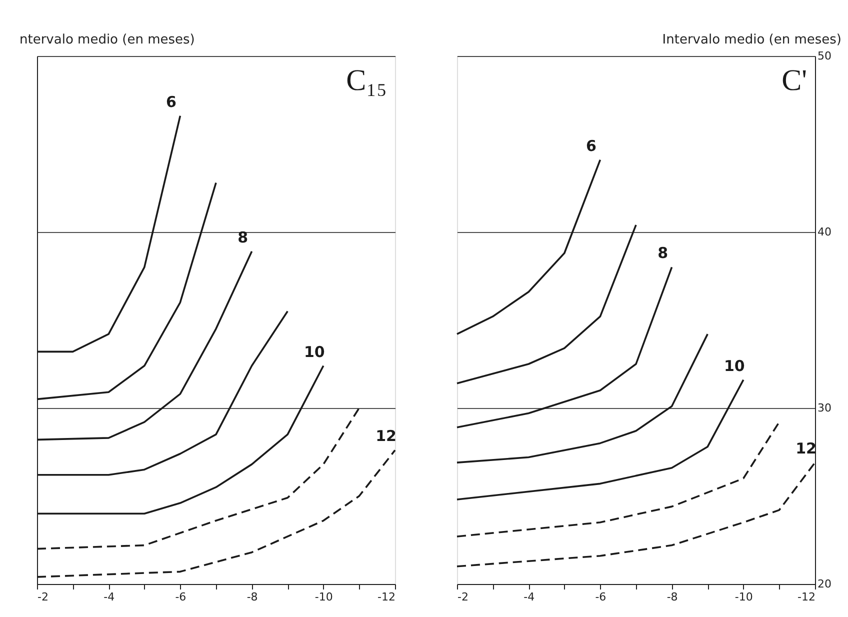 Image resolution: width=848 pixels, height=617 pixels. Describe the element at coordinates (825, 584) in the screenshot. I see `y2-tick-label: 20` at that location.